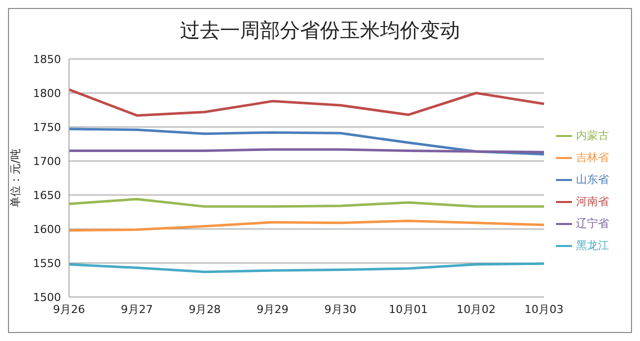 The height and width of the screenshot is (341, 640). I want to click on legend-label: 辽宁省, so click(592, 223).